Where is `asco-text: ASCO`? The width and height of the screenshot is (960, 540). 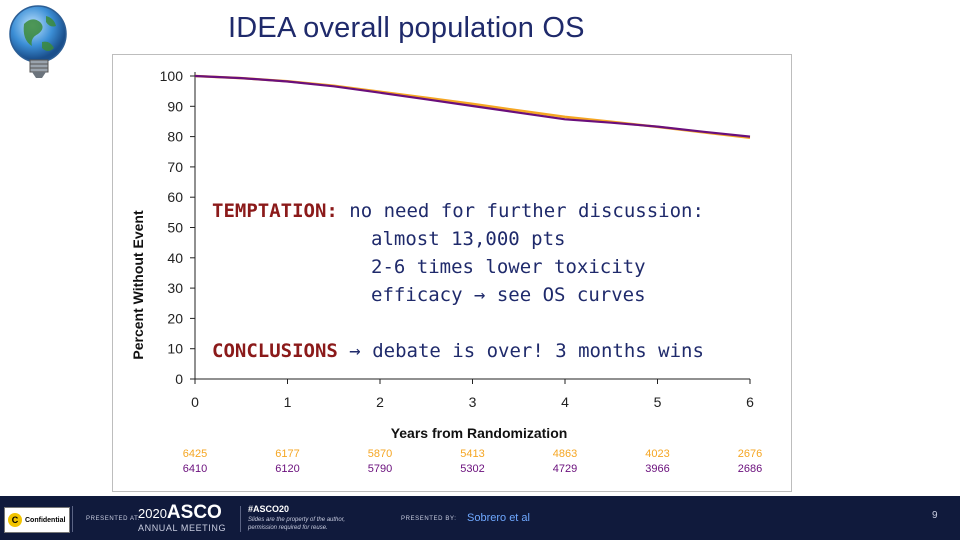
asco-text: ASCO is located at coordinates (194, 512).